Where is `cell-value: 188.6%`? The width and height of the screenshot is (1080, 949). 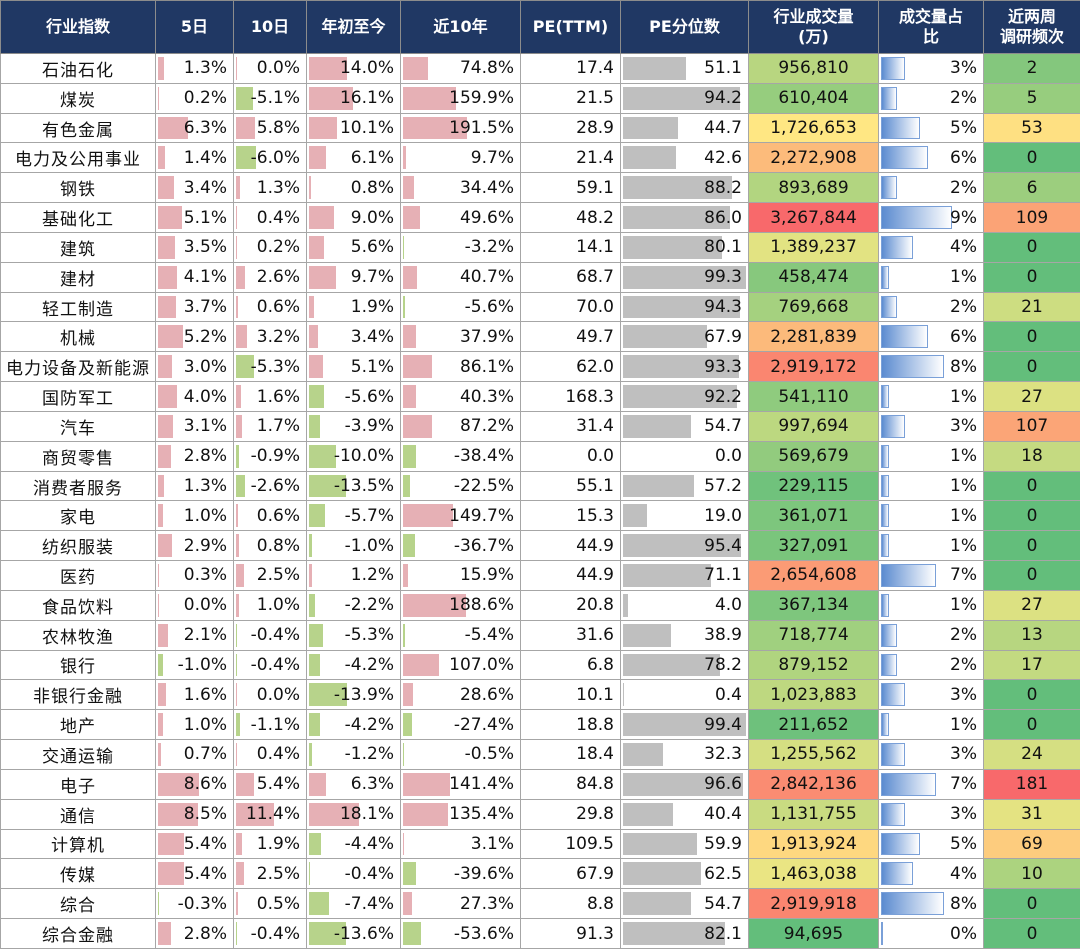
cell-value: 188.6% is located at coordinates (481, 605).